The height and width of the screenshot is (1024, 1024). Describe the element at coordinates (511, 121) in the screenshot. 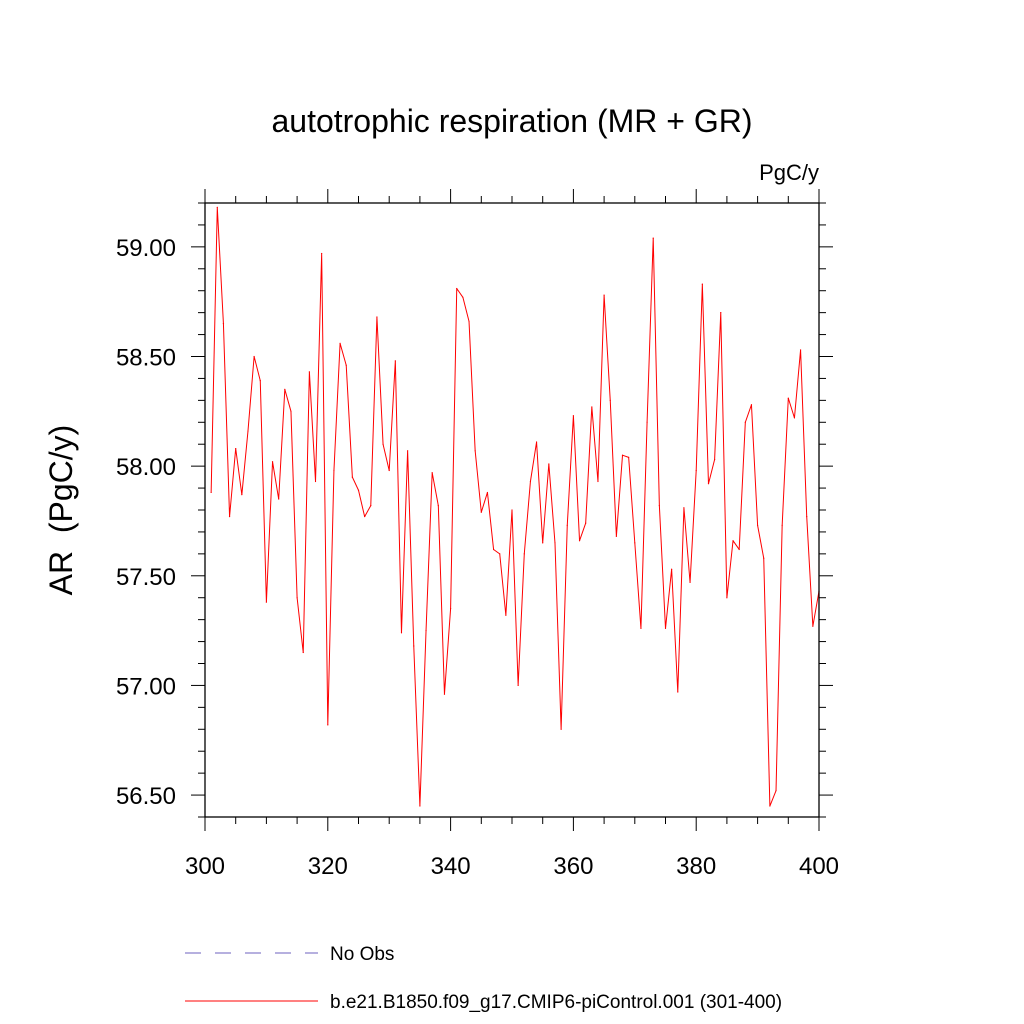

I see `chart-title: autotrophic respiration (MR + GR)` at that location.